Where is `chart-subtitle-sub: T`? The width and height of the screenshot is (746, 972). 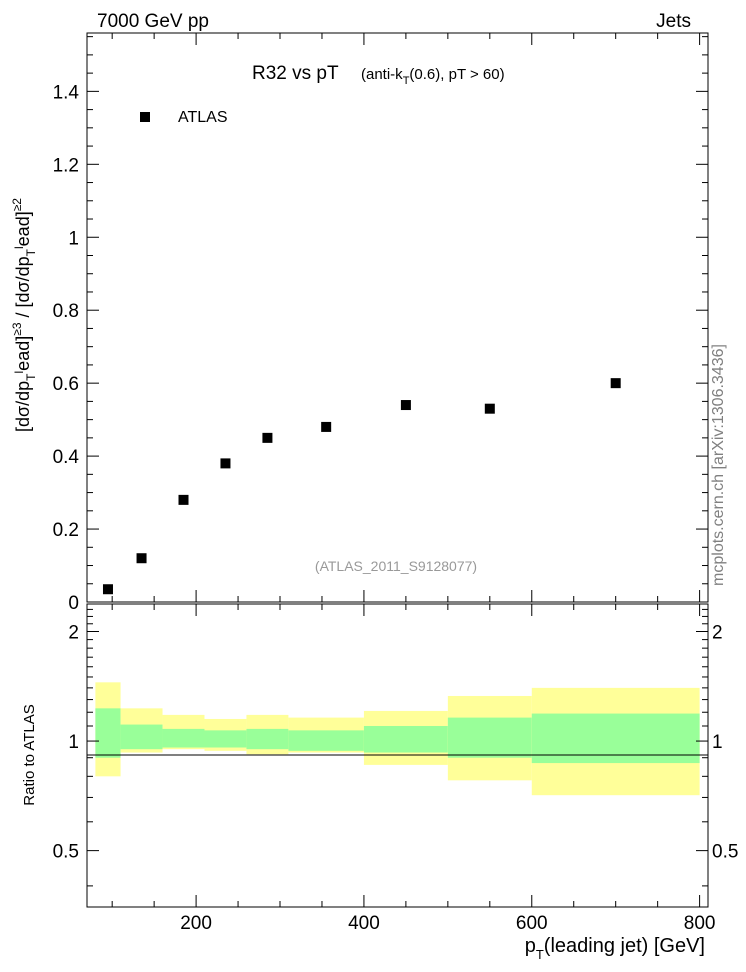
chart-subtitle-sub: T is located at coordinates (406, 81).